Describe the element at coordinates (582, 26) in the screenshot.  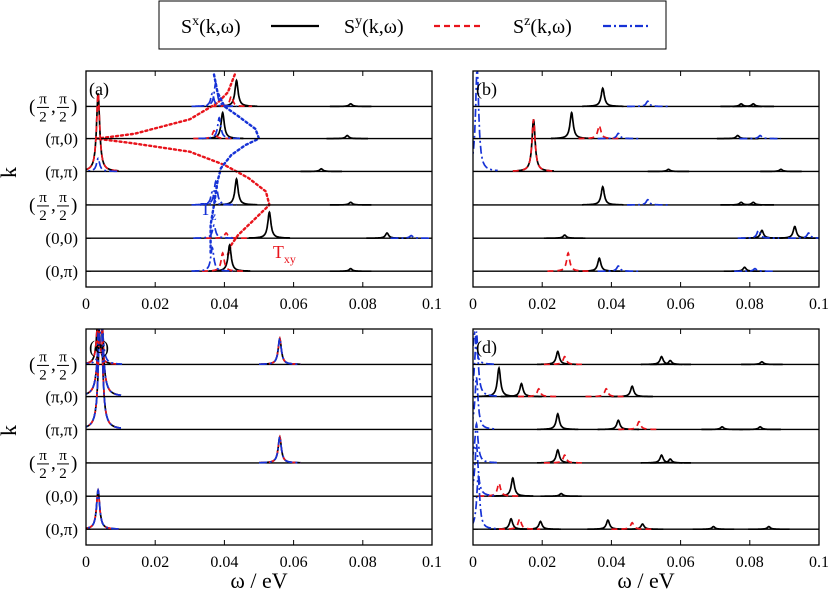
I see `legend-entry-z: Sz(k,ω)` at that location.